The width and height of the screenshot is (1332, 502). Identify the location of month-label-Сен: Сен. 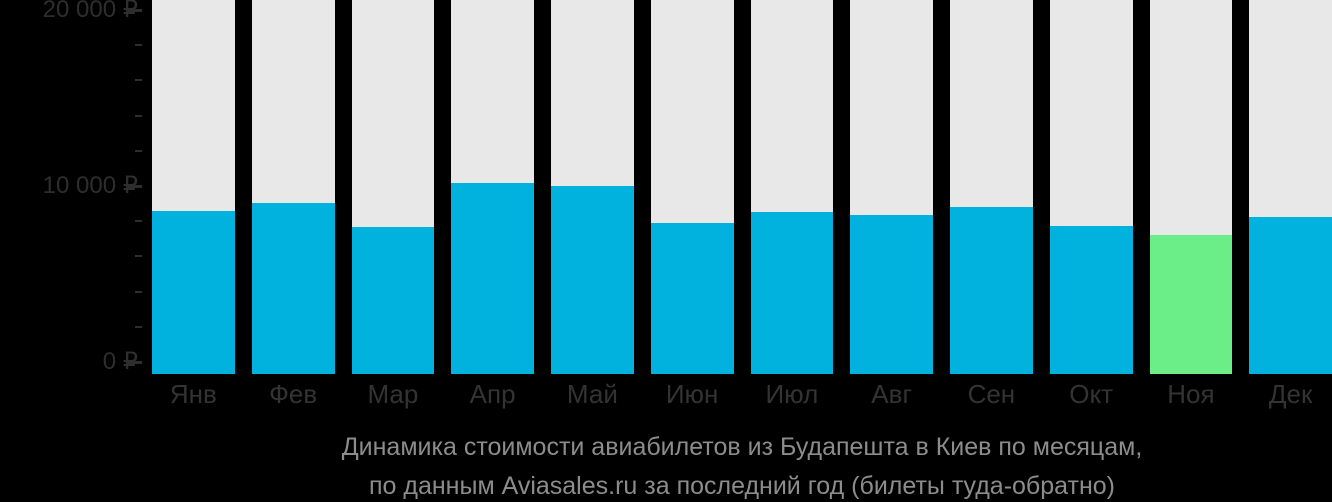
(991, 394).